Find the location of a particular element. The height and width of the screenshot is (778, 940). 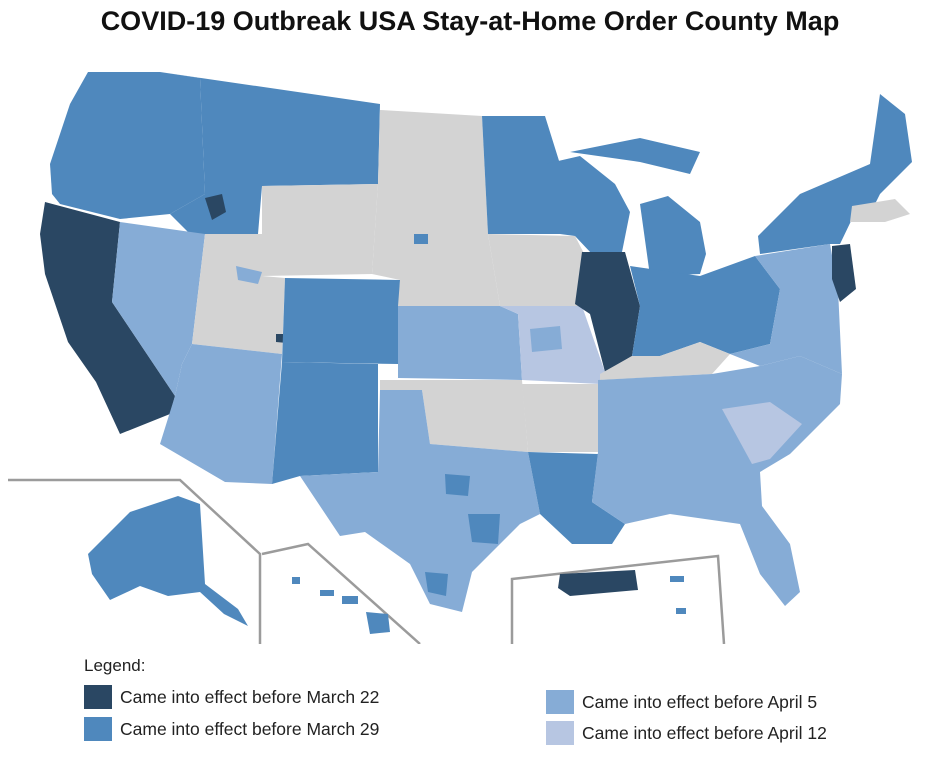

state-northeast is located at coordinates (835, 174).